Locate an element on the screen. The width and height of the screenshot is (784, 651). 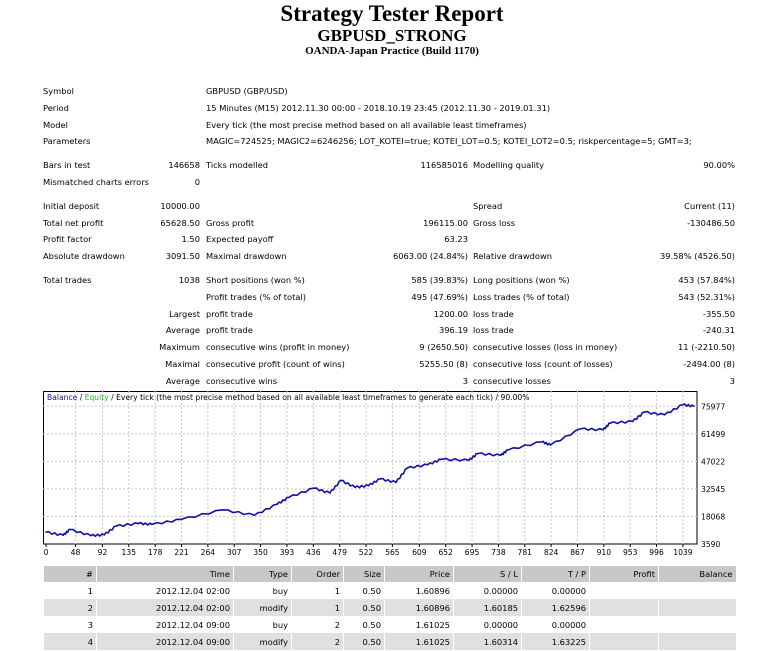
stat-label: Symbol is located at coordinates (58, 91).